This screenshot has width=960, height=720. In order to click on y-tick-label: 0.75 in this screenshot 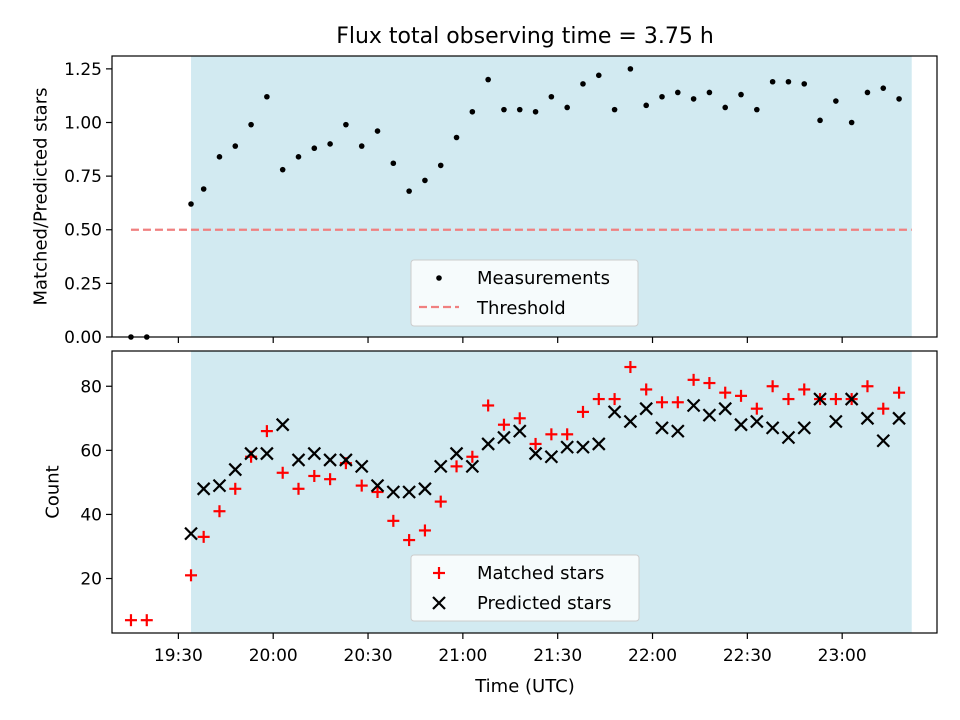, I will do `click(83, 177)`.